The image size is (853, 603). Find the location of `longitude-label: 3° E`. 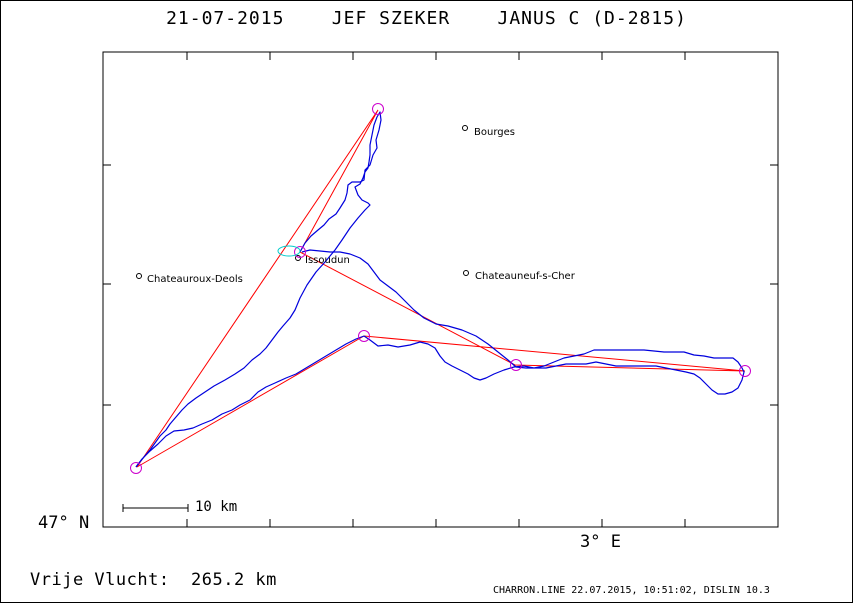

longitude-label: 3° E is located at coordinates (600, 542).